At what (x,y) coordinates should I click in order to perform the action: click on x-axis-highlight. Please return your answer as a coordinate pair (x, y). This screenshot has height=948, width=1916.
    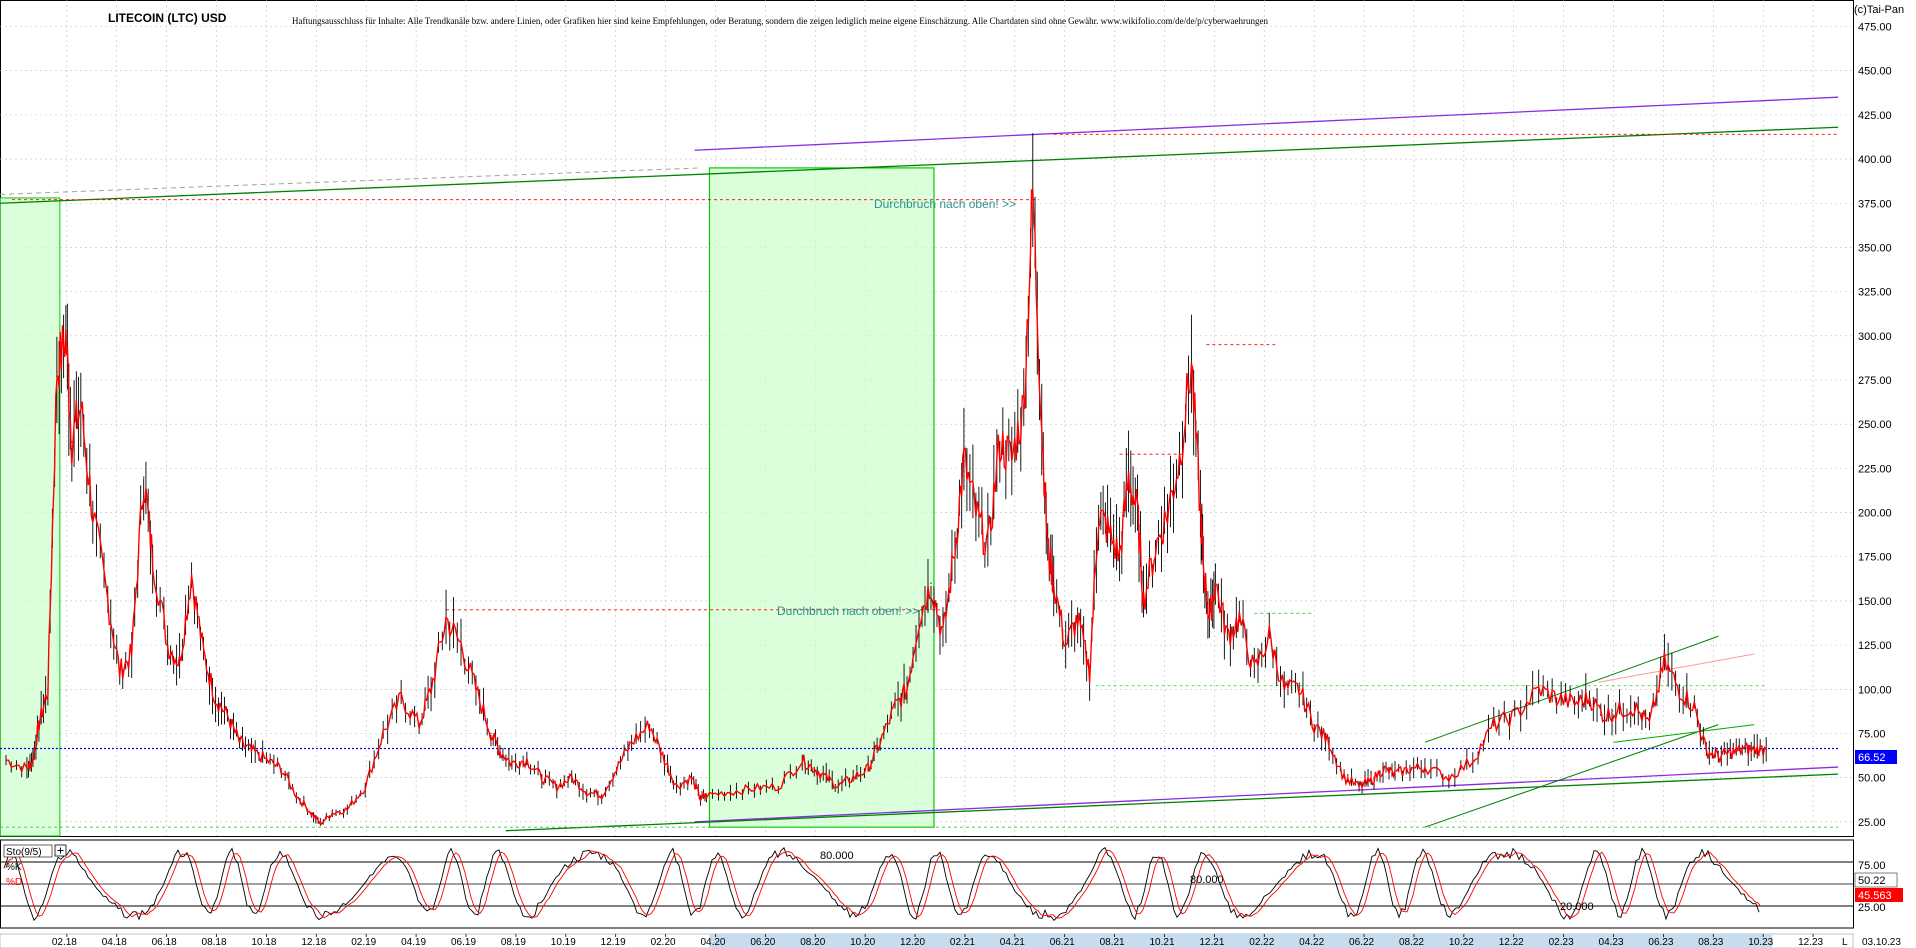
    Looking at the image, I should click on (1241, 941).